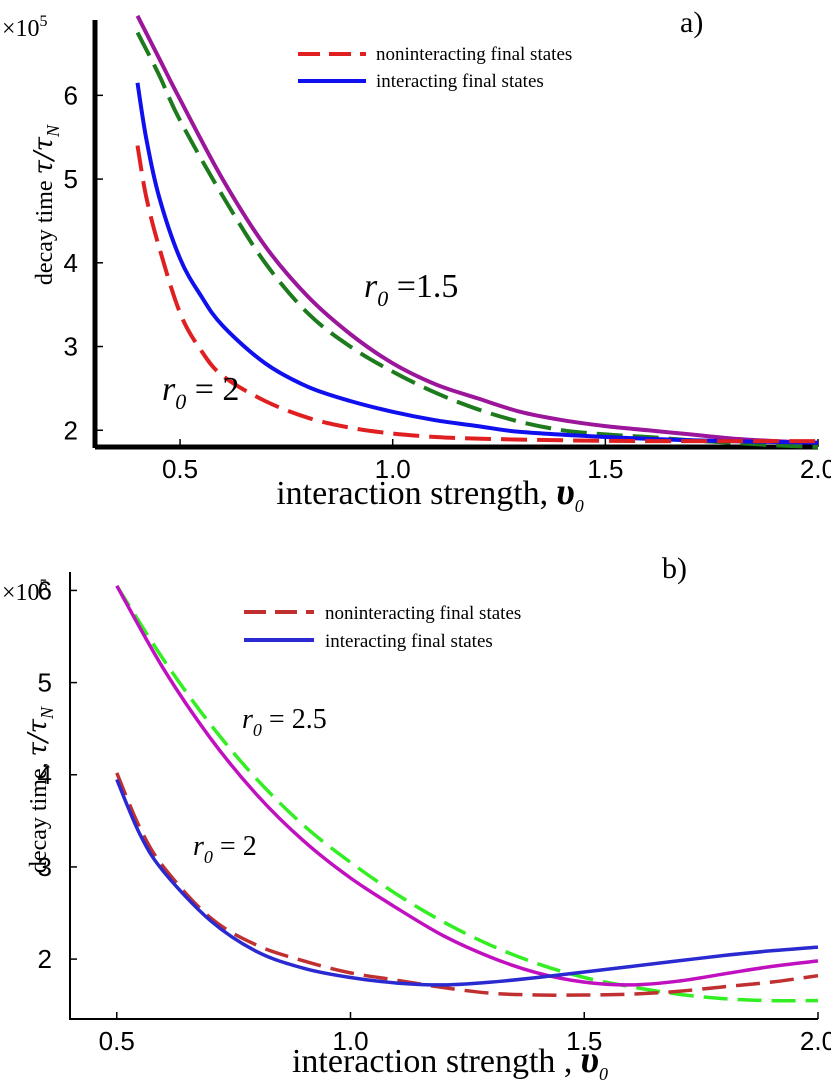 This screenshot has height=1081, width=831. What do you see at coordinates (430, 493) in the screenshot?
I see `panel-a-x-label: interaction strength, υ0` at bounding box center [430, 493].